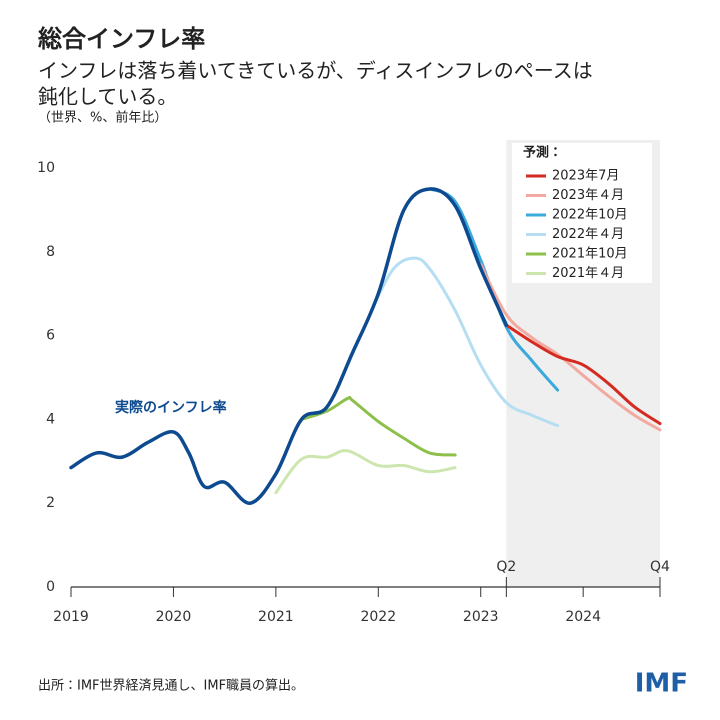  What do you see at coordinates (107, 97) in the screenshot?
I see `chart-subtitle: 鈍化している。` at bounding box center [107, 97].